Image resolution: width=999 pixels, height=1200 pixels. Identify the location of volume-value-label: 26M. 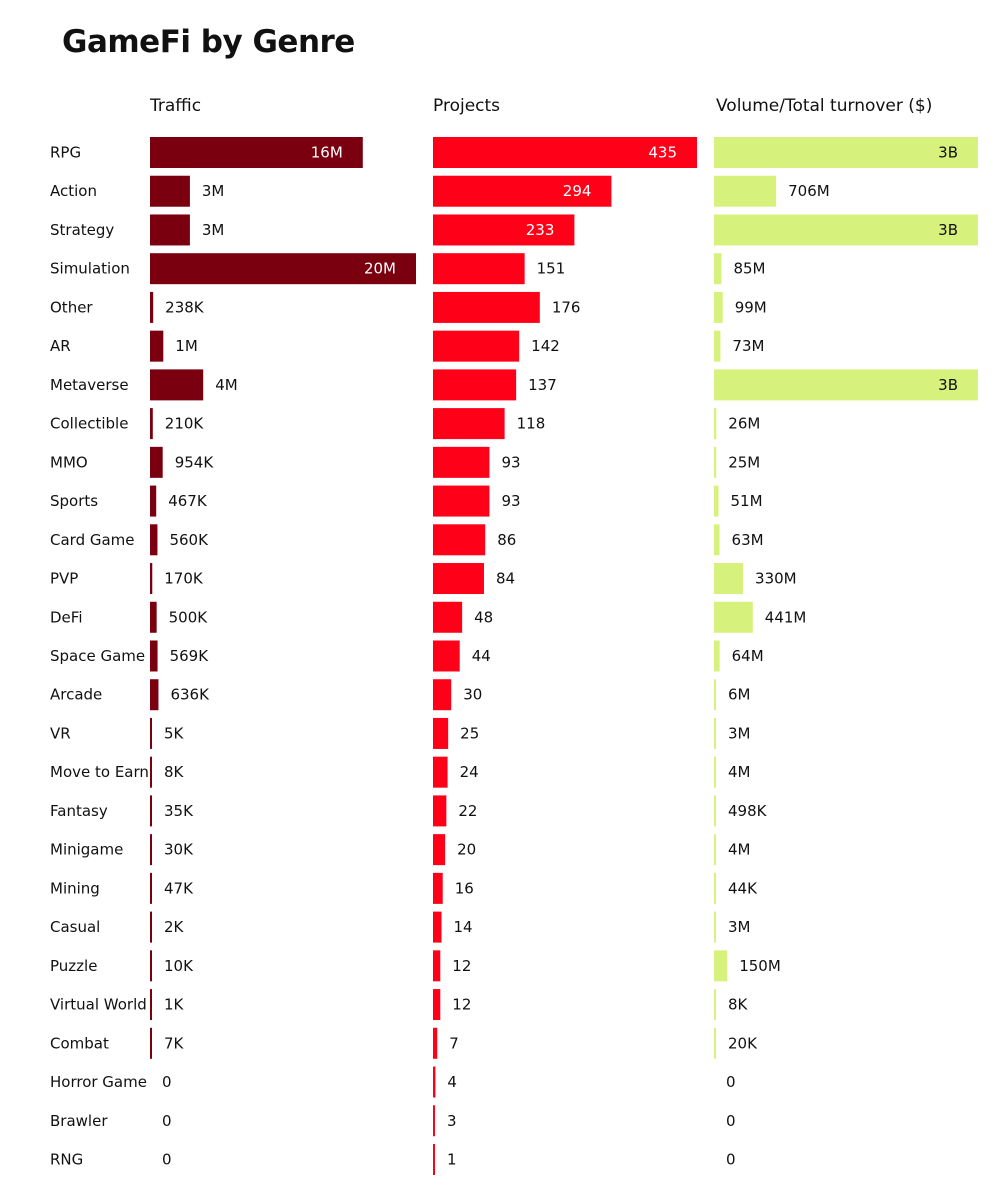
(744, 424).